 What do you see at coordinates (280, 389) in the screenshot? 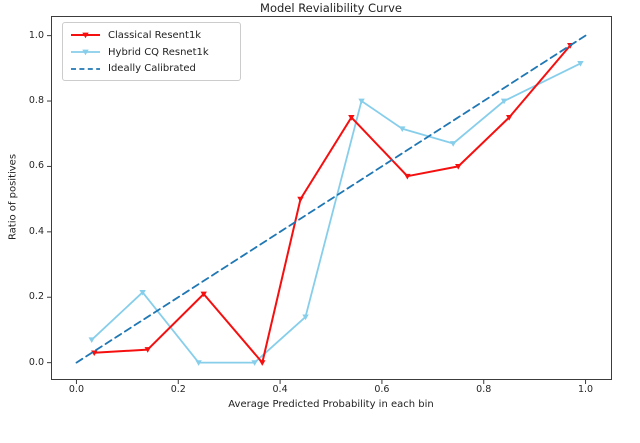
I see `x-tick-label: 0.4` at bounding box center [280, 389].